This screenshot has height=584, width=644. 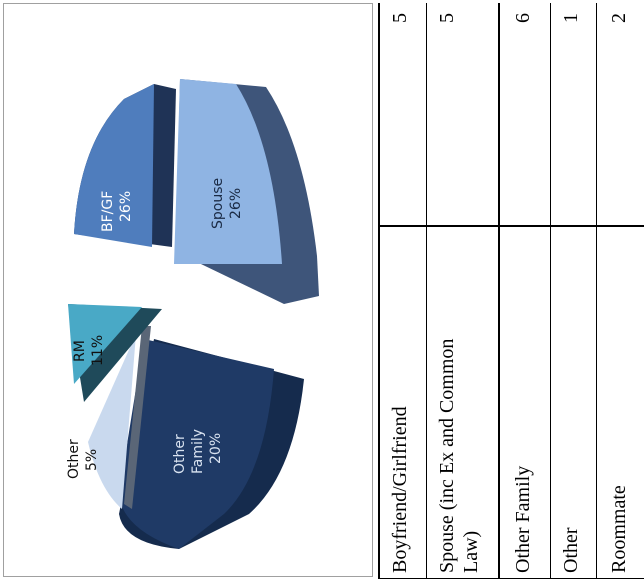 I want to click on slice-spouse: Spouse 26%, so click(x=246, y=191).